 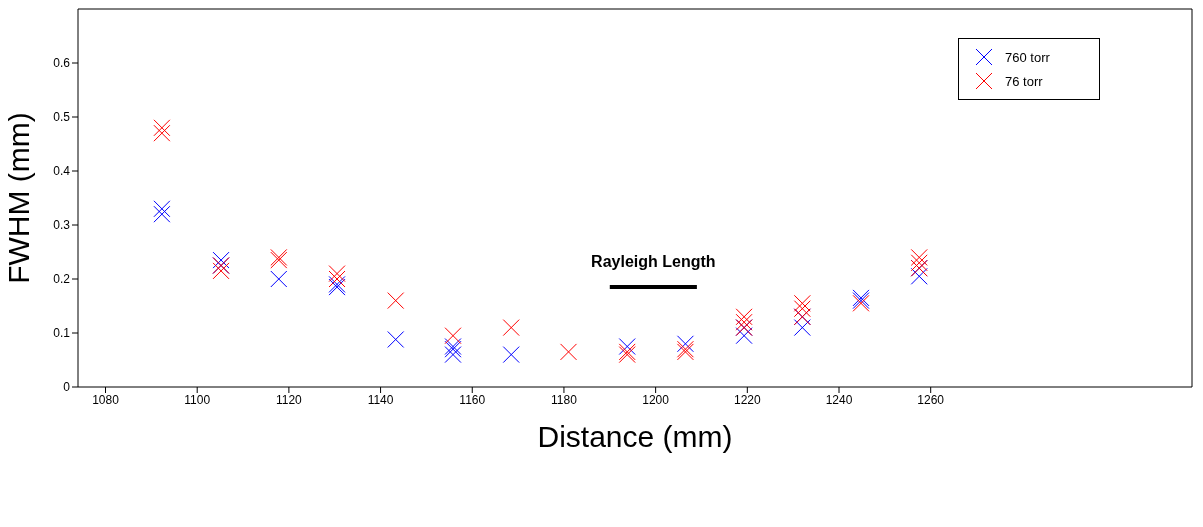 What do you see at coordinates (62, 63) in the screenshot?
I see `y-tick-label: 0.6` at bounding box center [62, 63].